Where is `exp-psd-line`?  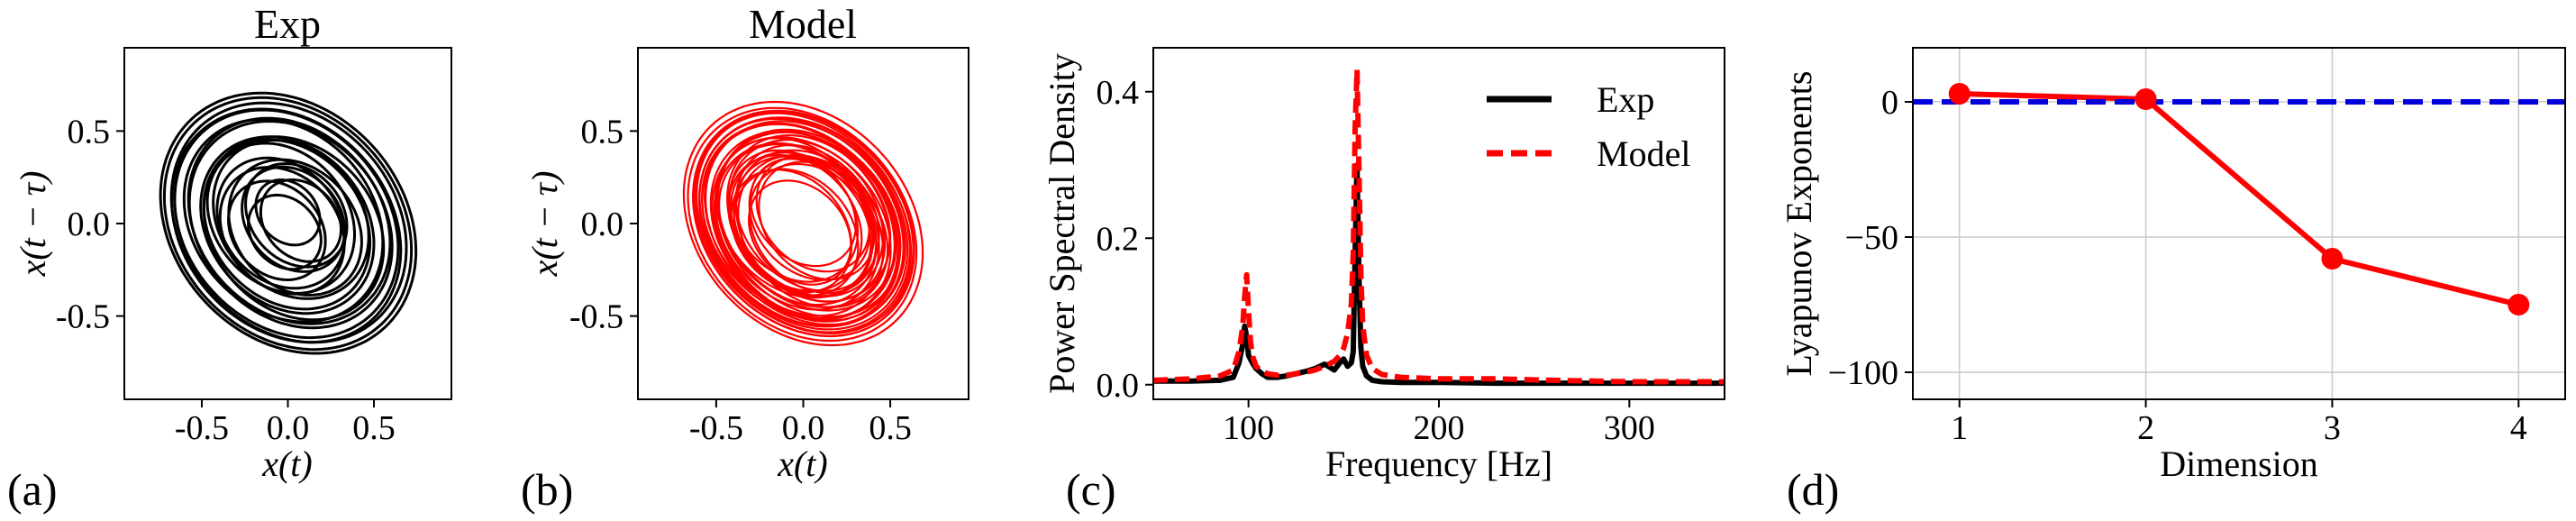 exp-psd-line is located at coordinates (1439, 274).